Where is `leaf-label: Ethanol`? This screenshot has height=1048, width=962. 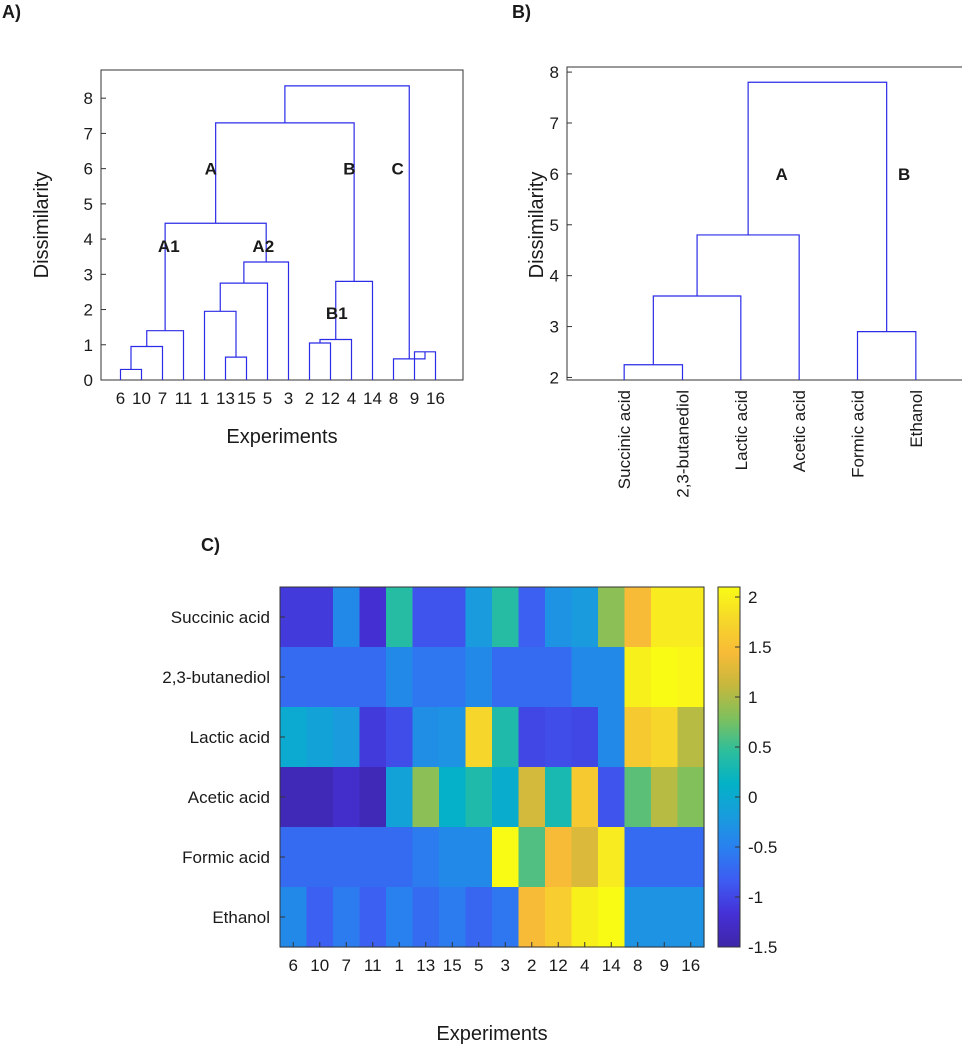 leaf-label: Ethanol is located at coordinates (916, 419).